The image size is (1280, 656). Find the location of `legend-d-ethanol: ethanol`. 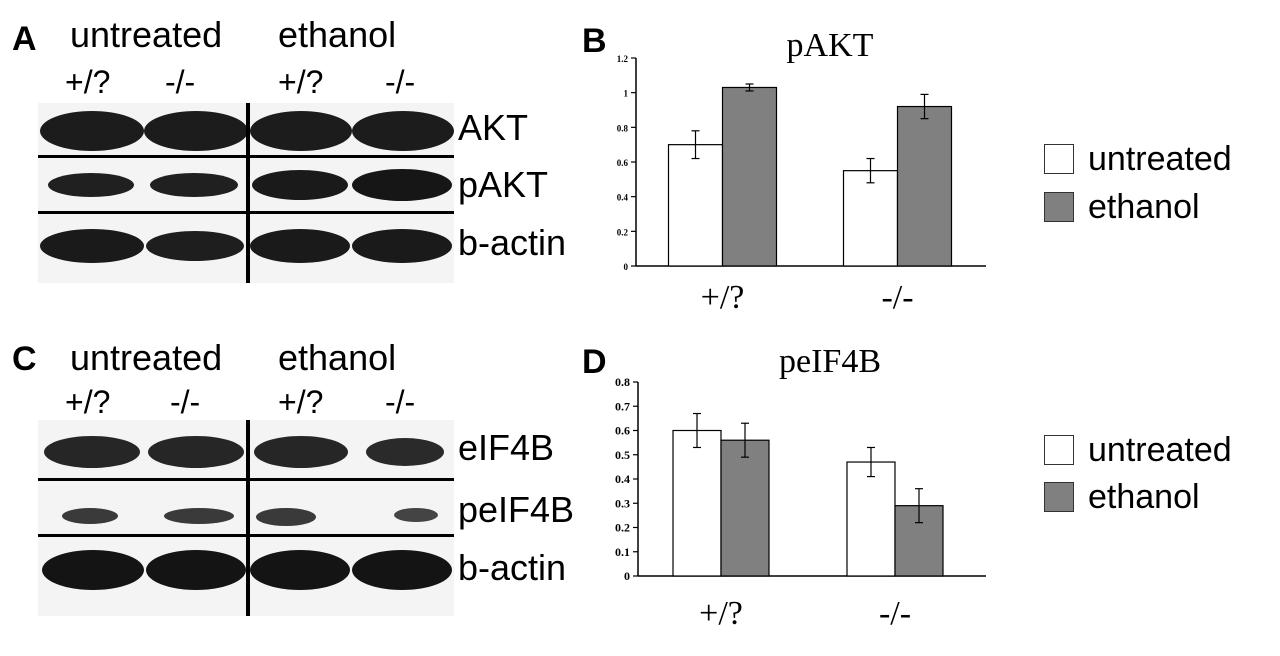

legend-d-ethanol: ethanol is located at coordinates (1122, 497).